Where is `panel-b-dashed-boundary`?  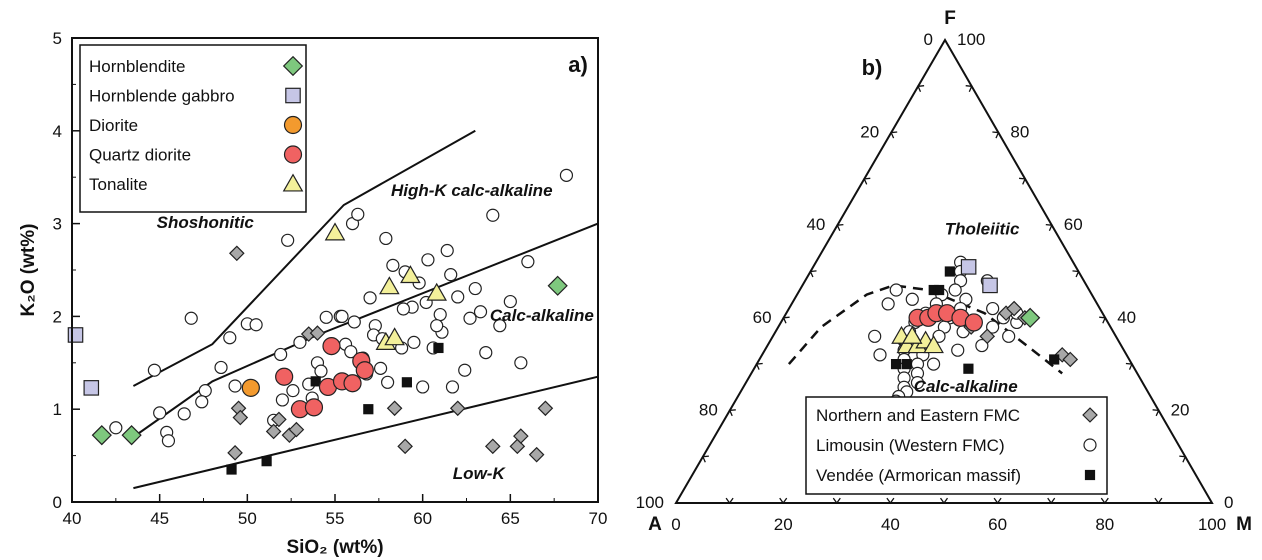
panel-b-dashed-boundary is located at coordinates (925, 329).